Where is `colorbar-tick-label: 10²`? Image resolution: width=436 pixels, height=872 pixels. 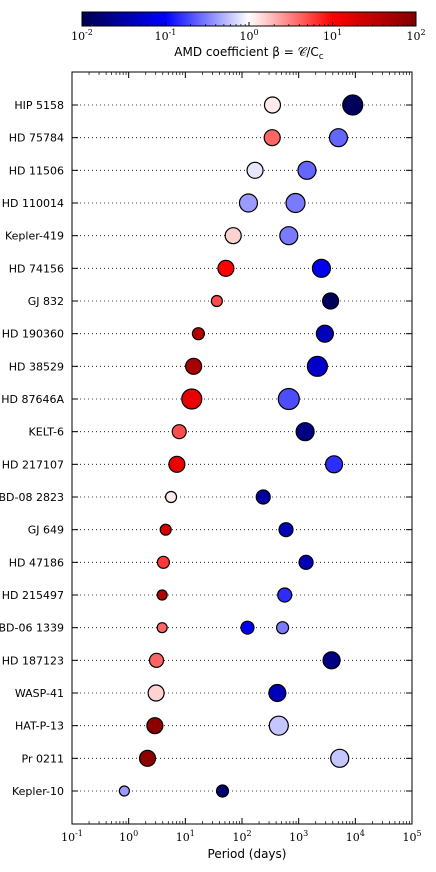
colorbar-tick-label: 10² is located at coordinates (415, 35).